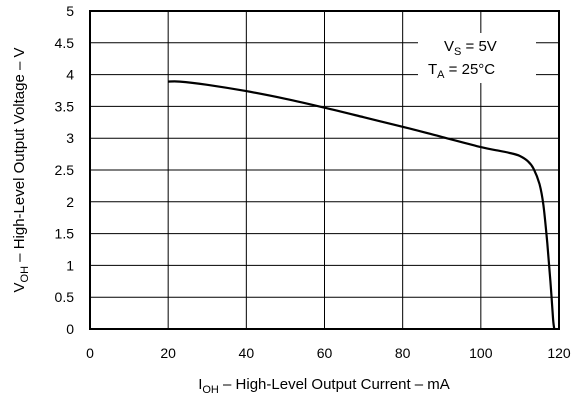 The image size is (582, 403). Describe the element at coordinates (470, 48) in the screenshot. I see `annotation-supply-voltage: VS = 5V` at that location.